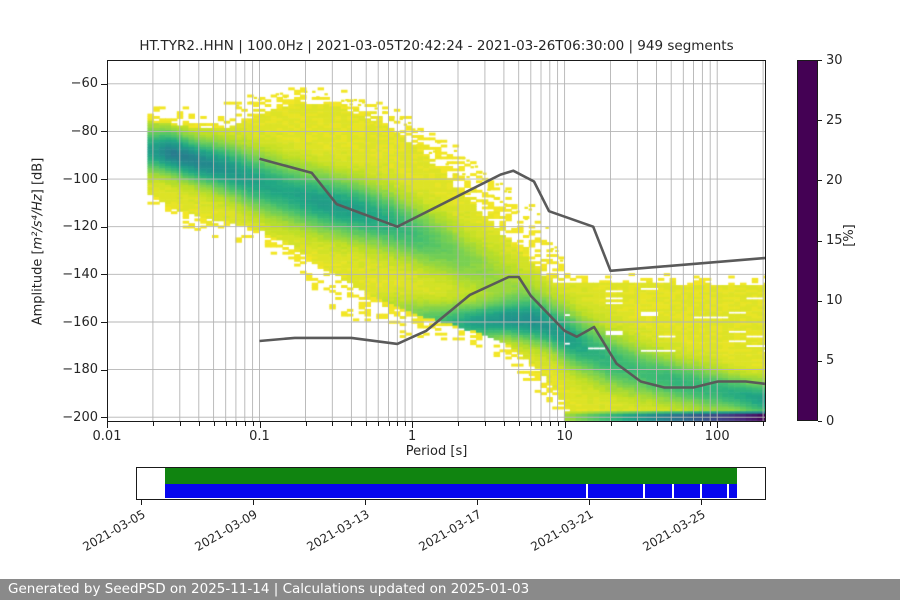  Describe the element at coordinates (834, 301) in the screenshot. I see `colorbar-tick-label: 10` at that location.